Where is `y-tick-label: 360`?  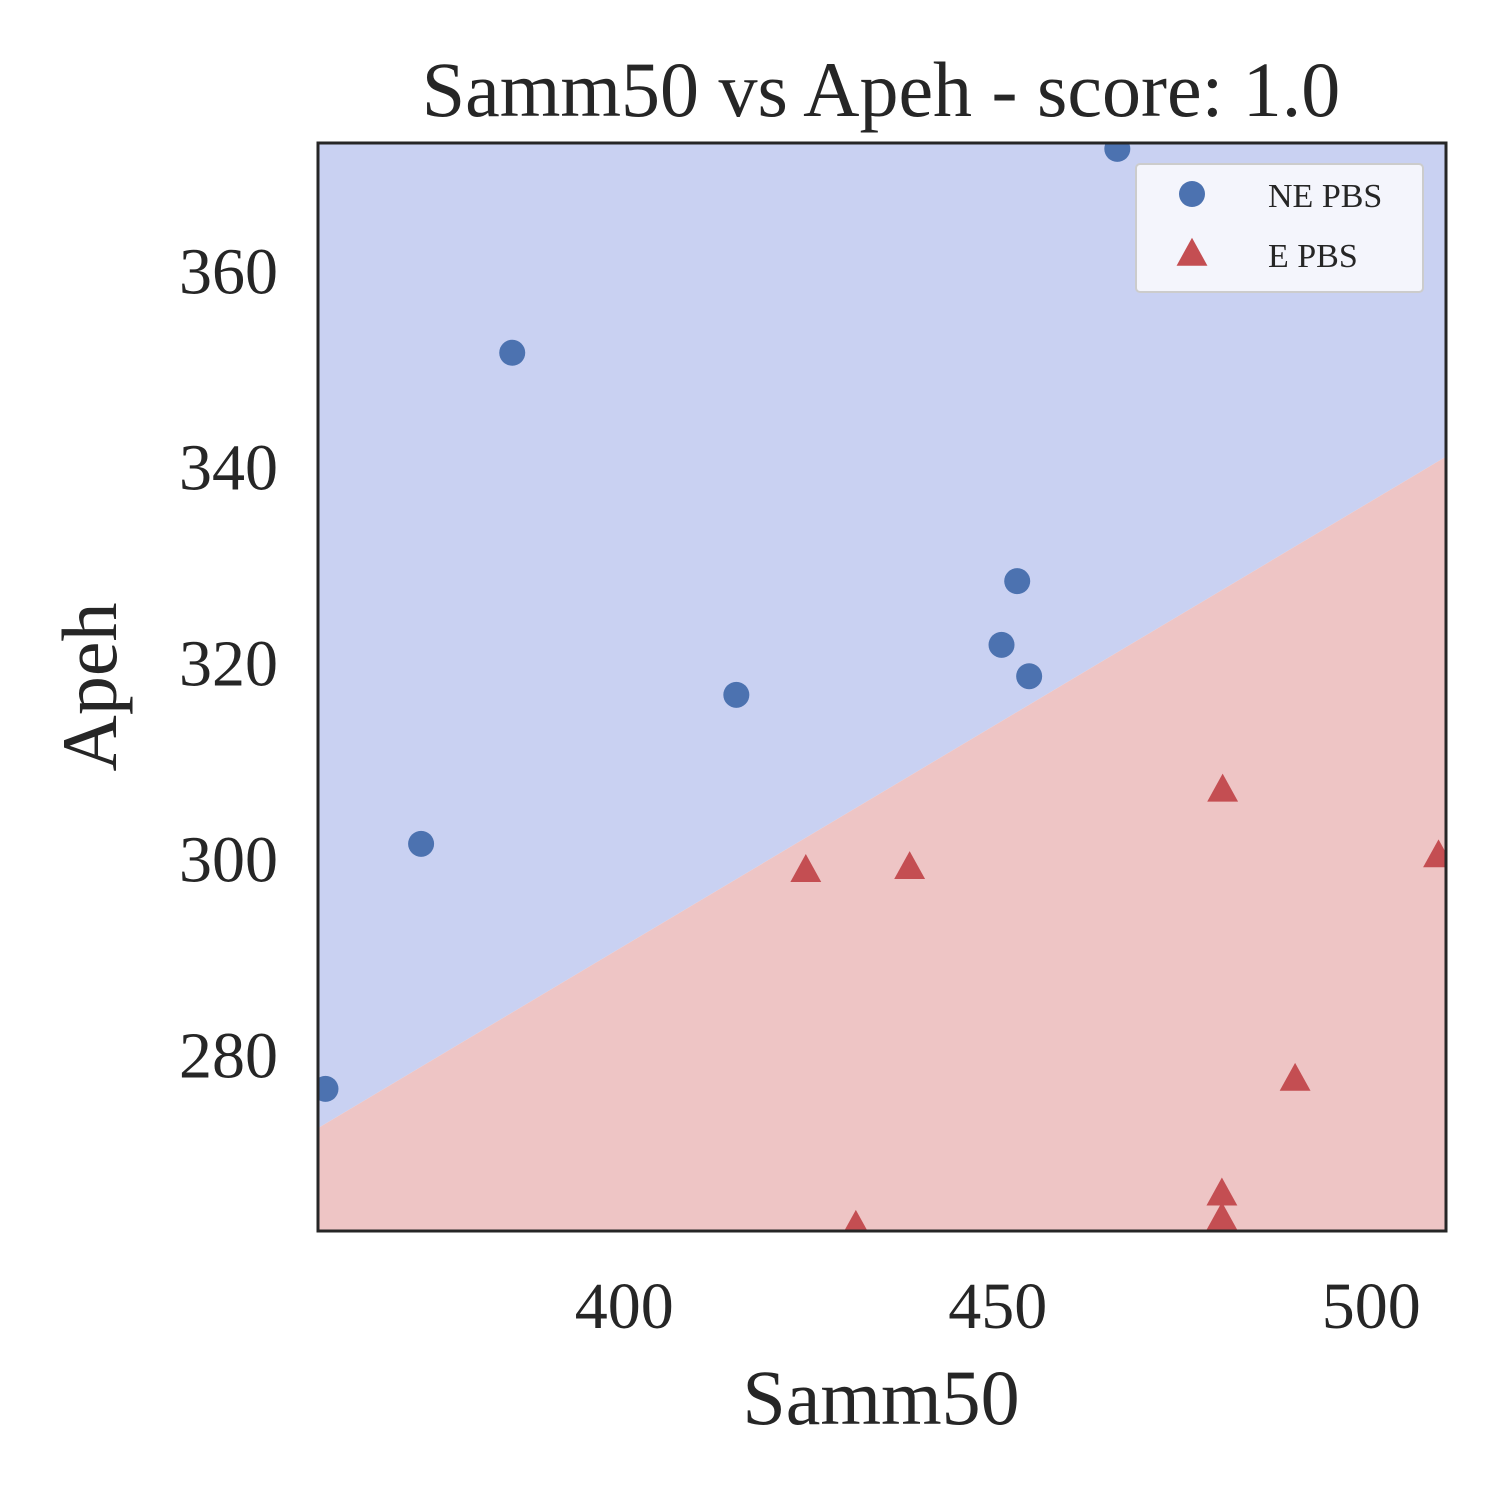 y-tick-label: 360 is located at coordinates (228, 271).